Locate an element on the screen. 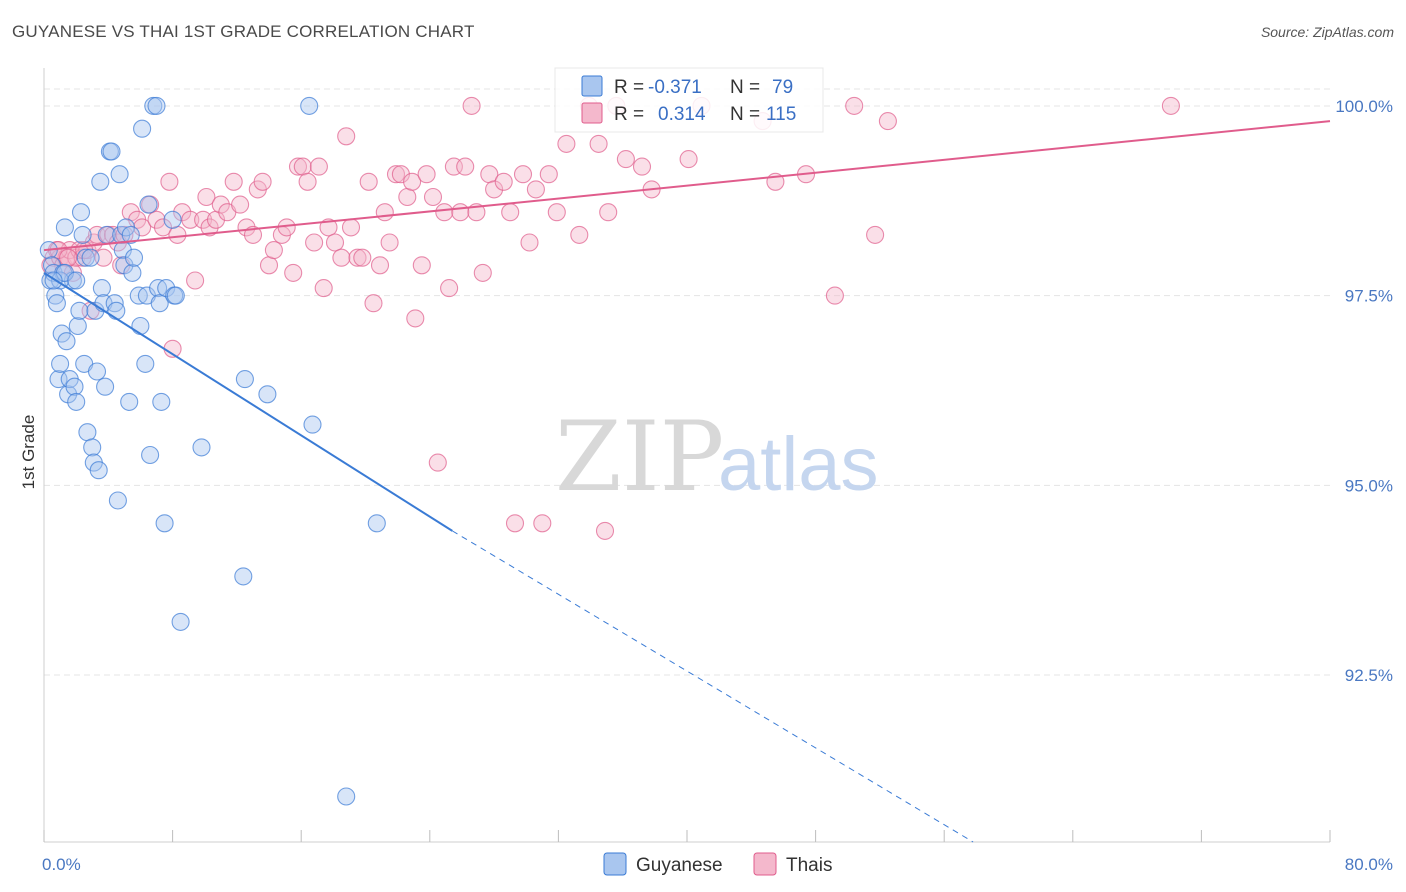  legend-r-label-thais: R = is located at coordinates (629, 114).